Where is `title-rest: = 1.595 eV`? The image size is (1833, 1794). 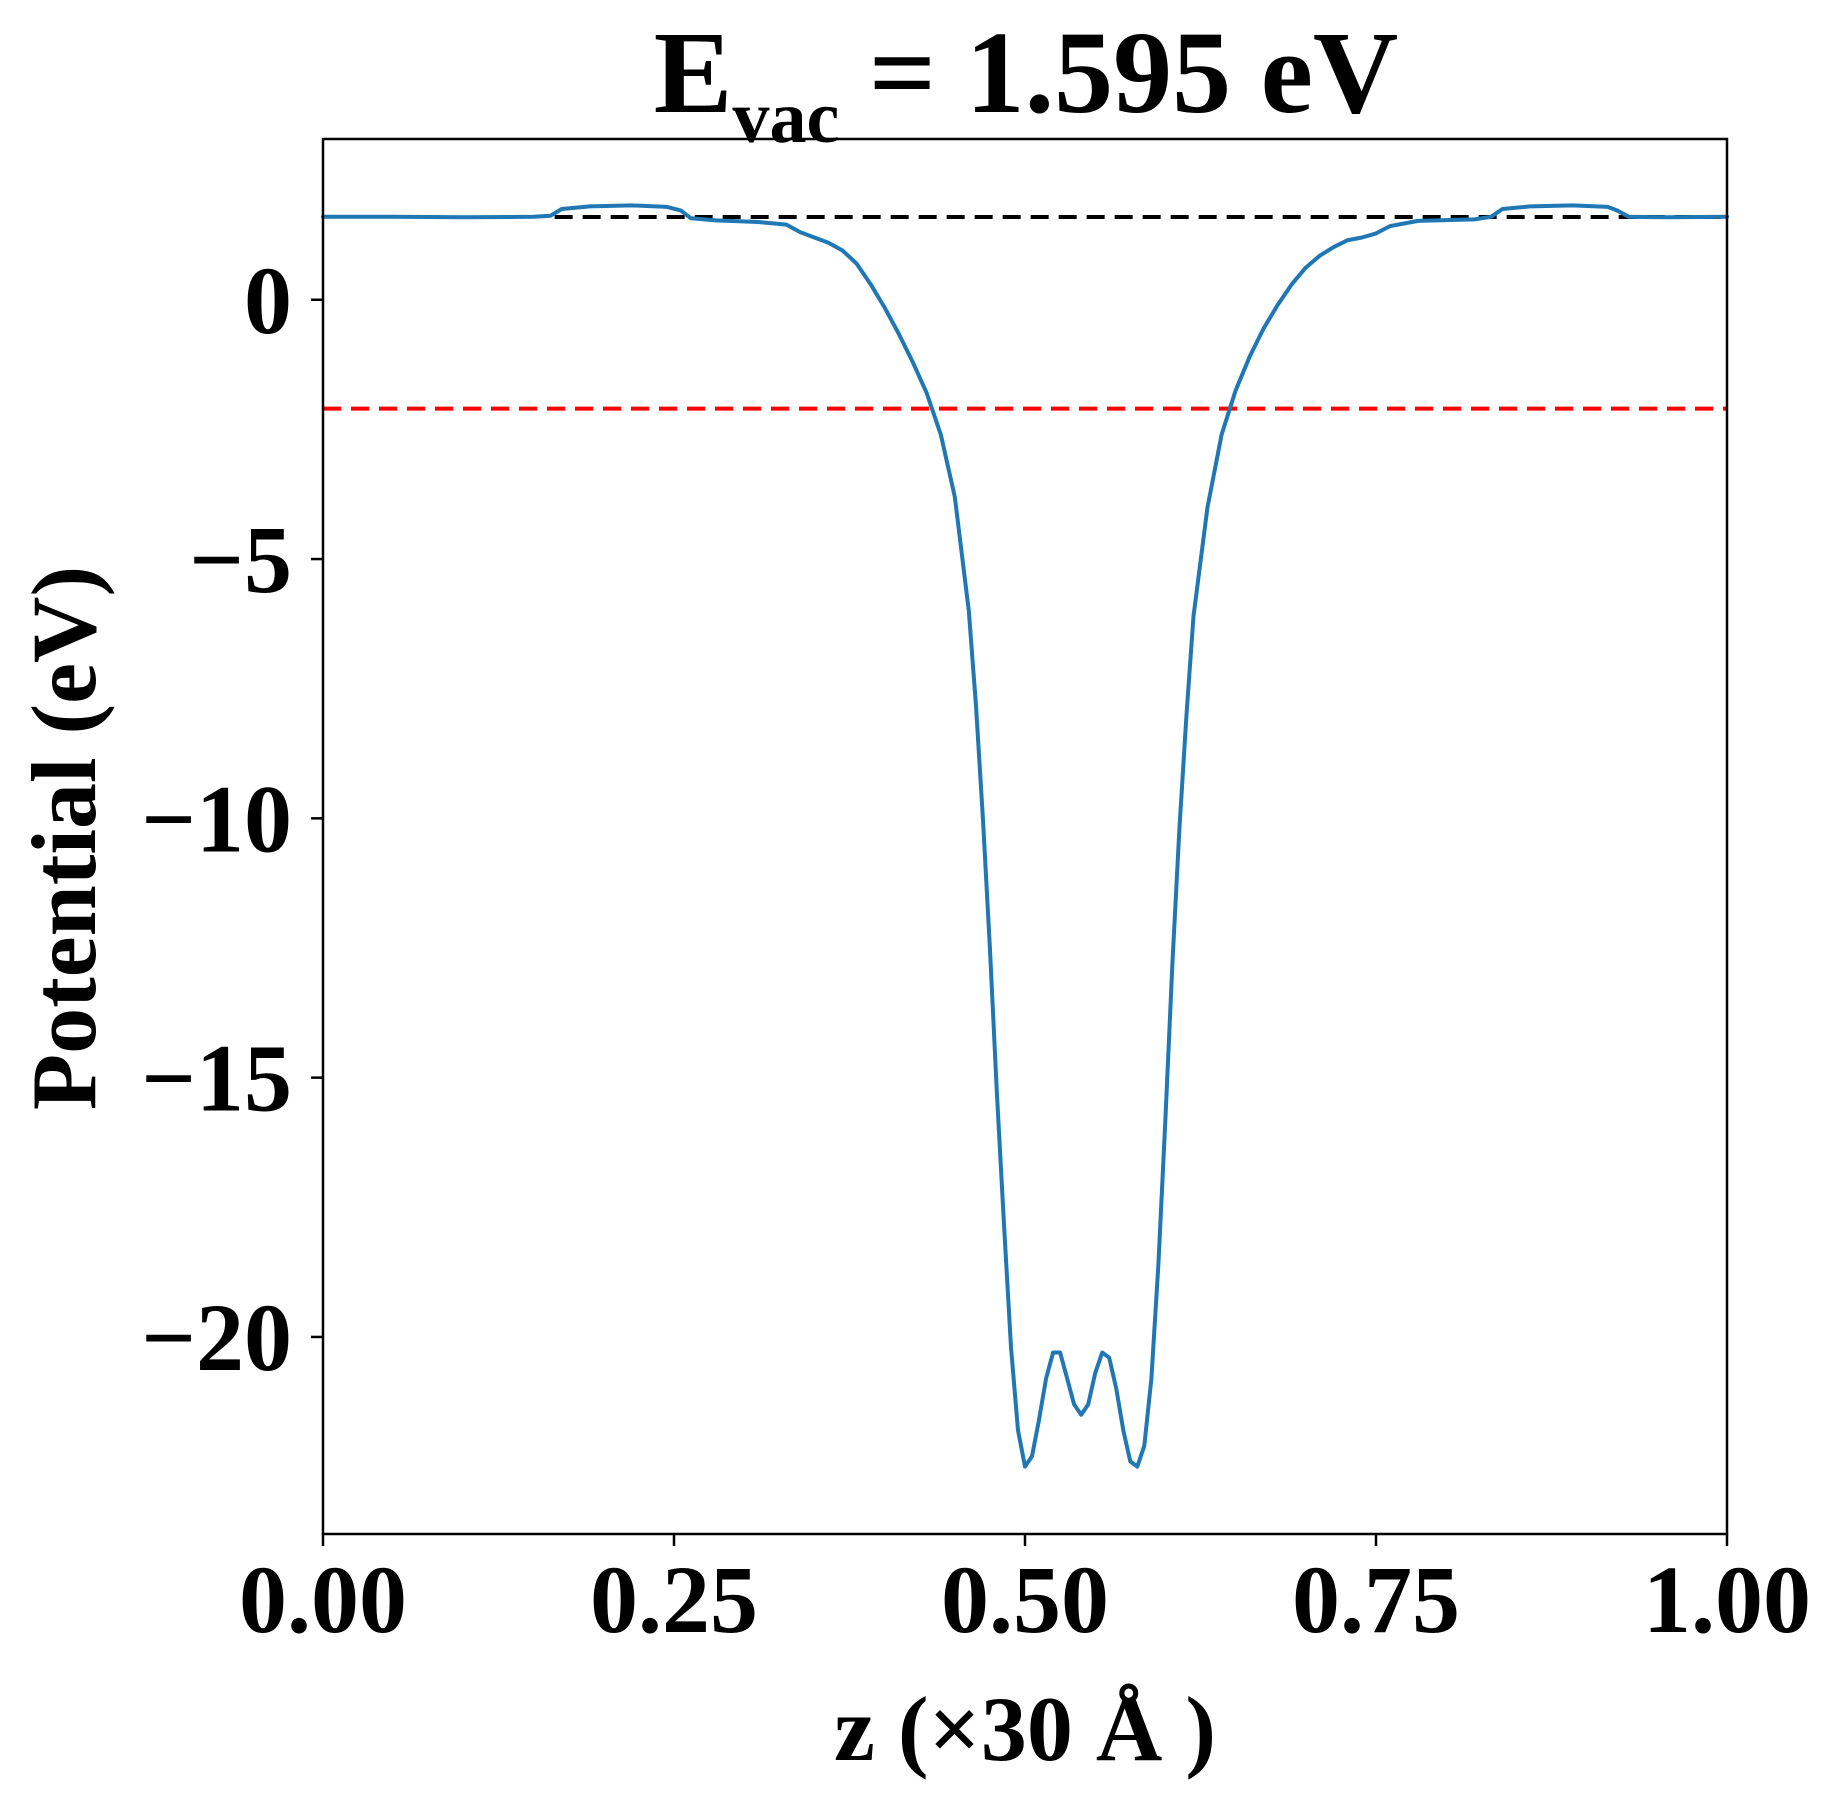 title-rest: = 1.595 eV is located at coordinates (1118, 72).